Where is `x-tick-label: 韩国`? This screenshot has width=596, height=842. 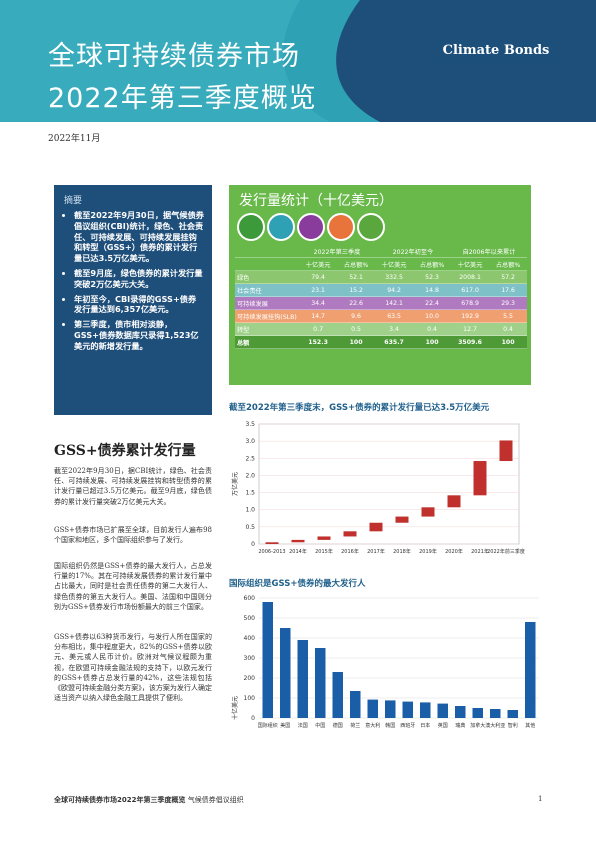 x-tick-label: 韩国 is located at coordinates (390, 725).